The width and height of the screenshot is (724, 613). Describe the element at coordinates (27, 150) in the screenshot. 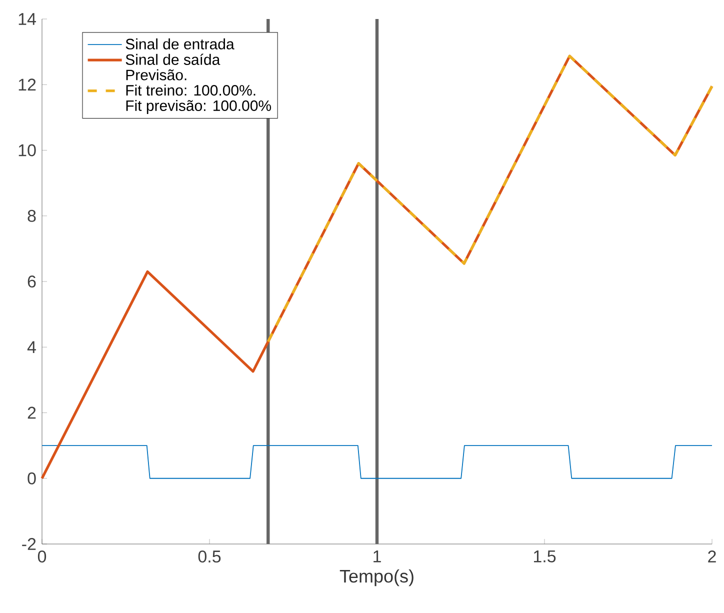

I see `y-tick-label: 10` at that location.